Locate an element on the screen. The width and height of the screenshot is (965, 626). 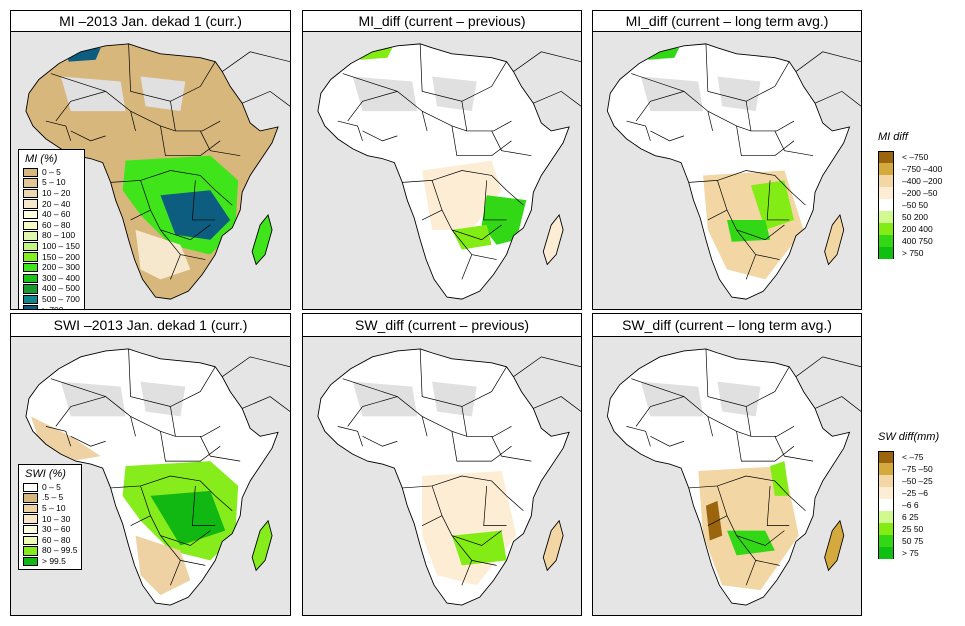
legend-item: 200 – 300 is located at coordinates (51, 267).